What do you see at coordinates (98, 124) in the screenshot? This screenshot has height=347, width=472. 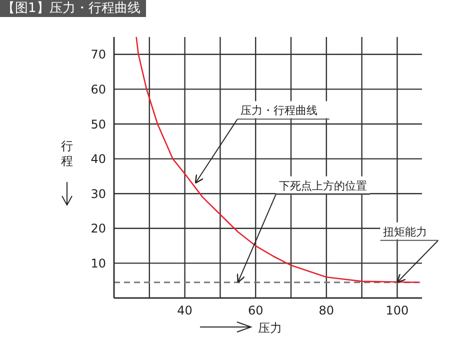 I see `y-tick-label: 50` at bounding box center [98, 124].